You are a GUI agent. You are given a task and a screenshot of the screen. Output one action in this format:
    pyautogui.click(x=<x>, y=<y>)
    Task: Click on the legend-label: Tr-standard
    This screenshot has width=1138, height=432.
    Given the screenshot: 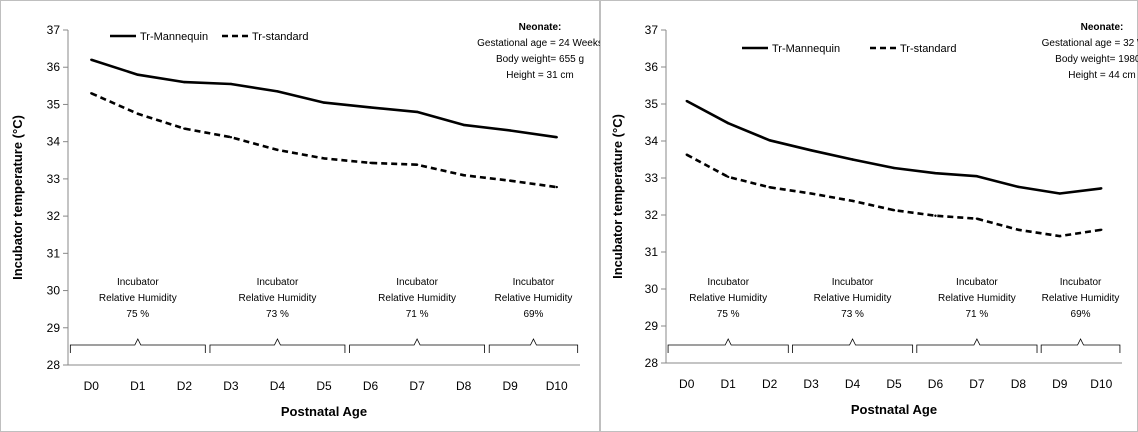 What is the action you would take?
    pyautogui.click(x=280, y=37)
    